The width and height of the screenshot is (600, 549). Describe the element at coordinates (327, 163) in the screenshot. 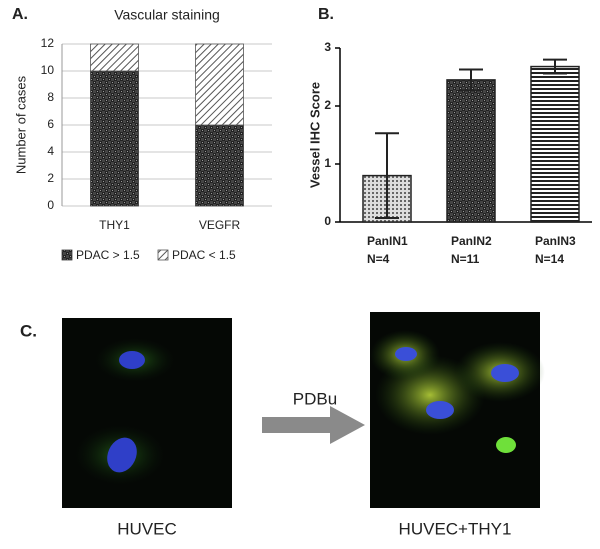

I see `y-tick-label: 1` at that location.